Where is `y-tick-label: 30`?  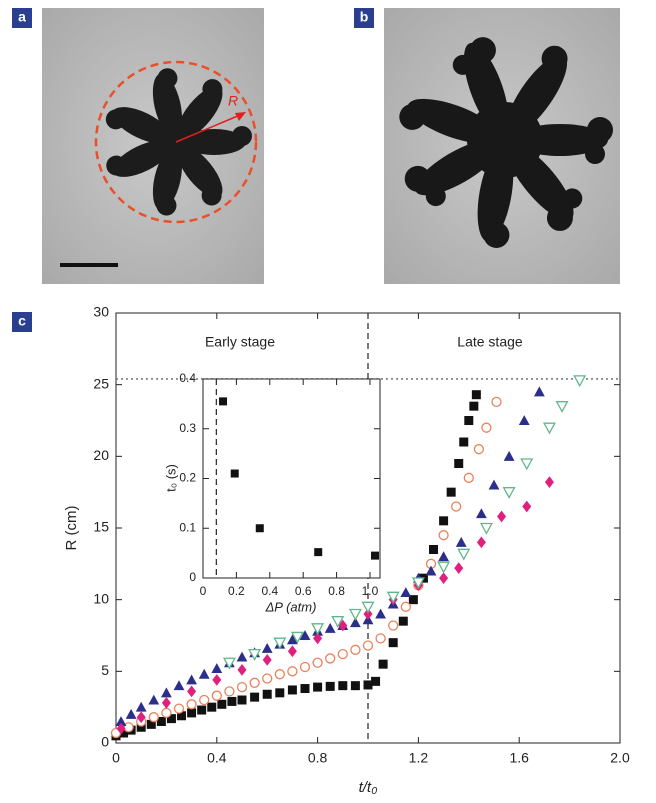 y-tick-label: 30 is located at coordinates (101, 312).